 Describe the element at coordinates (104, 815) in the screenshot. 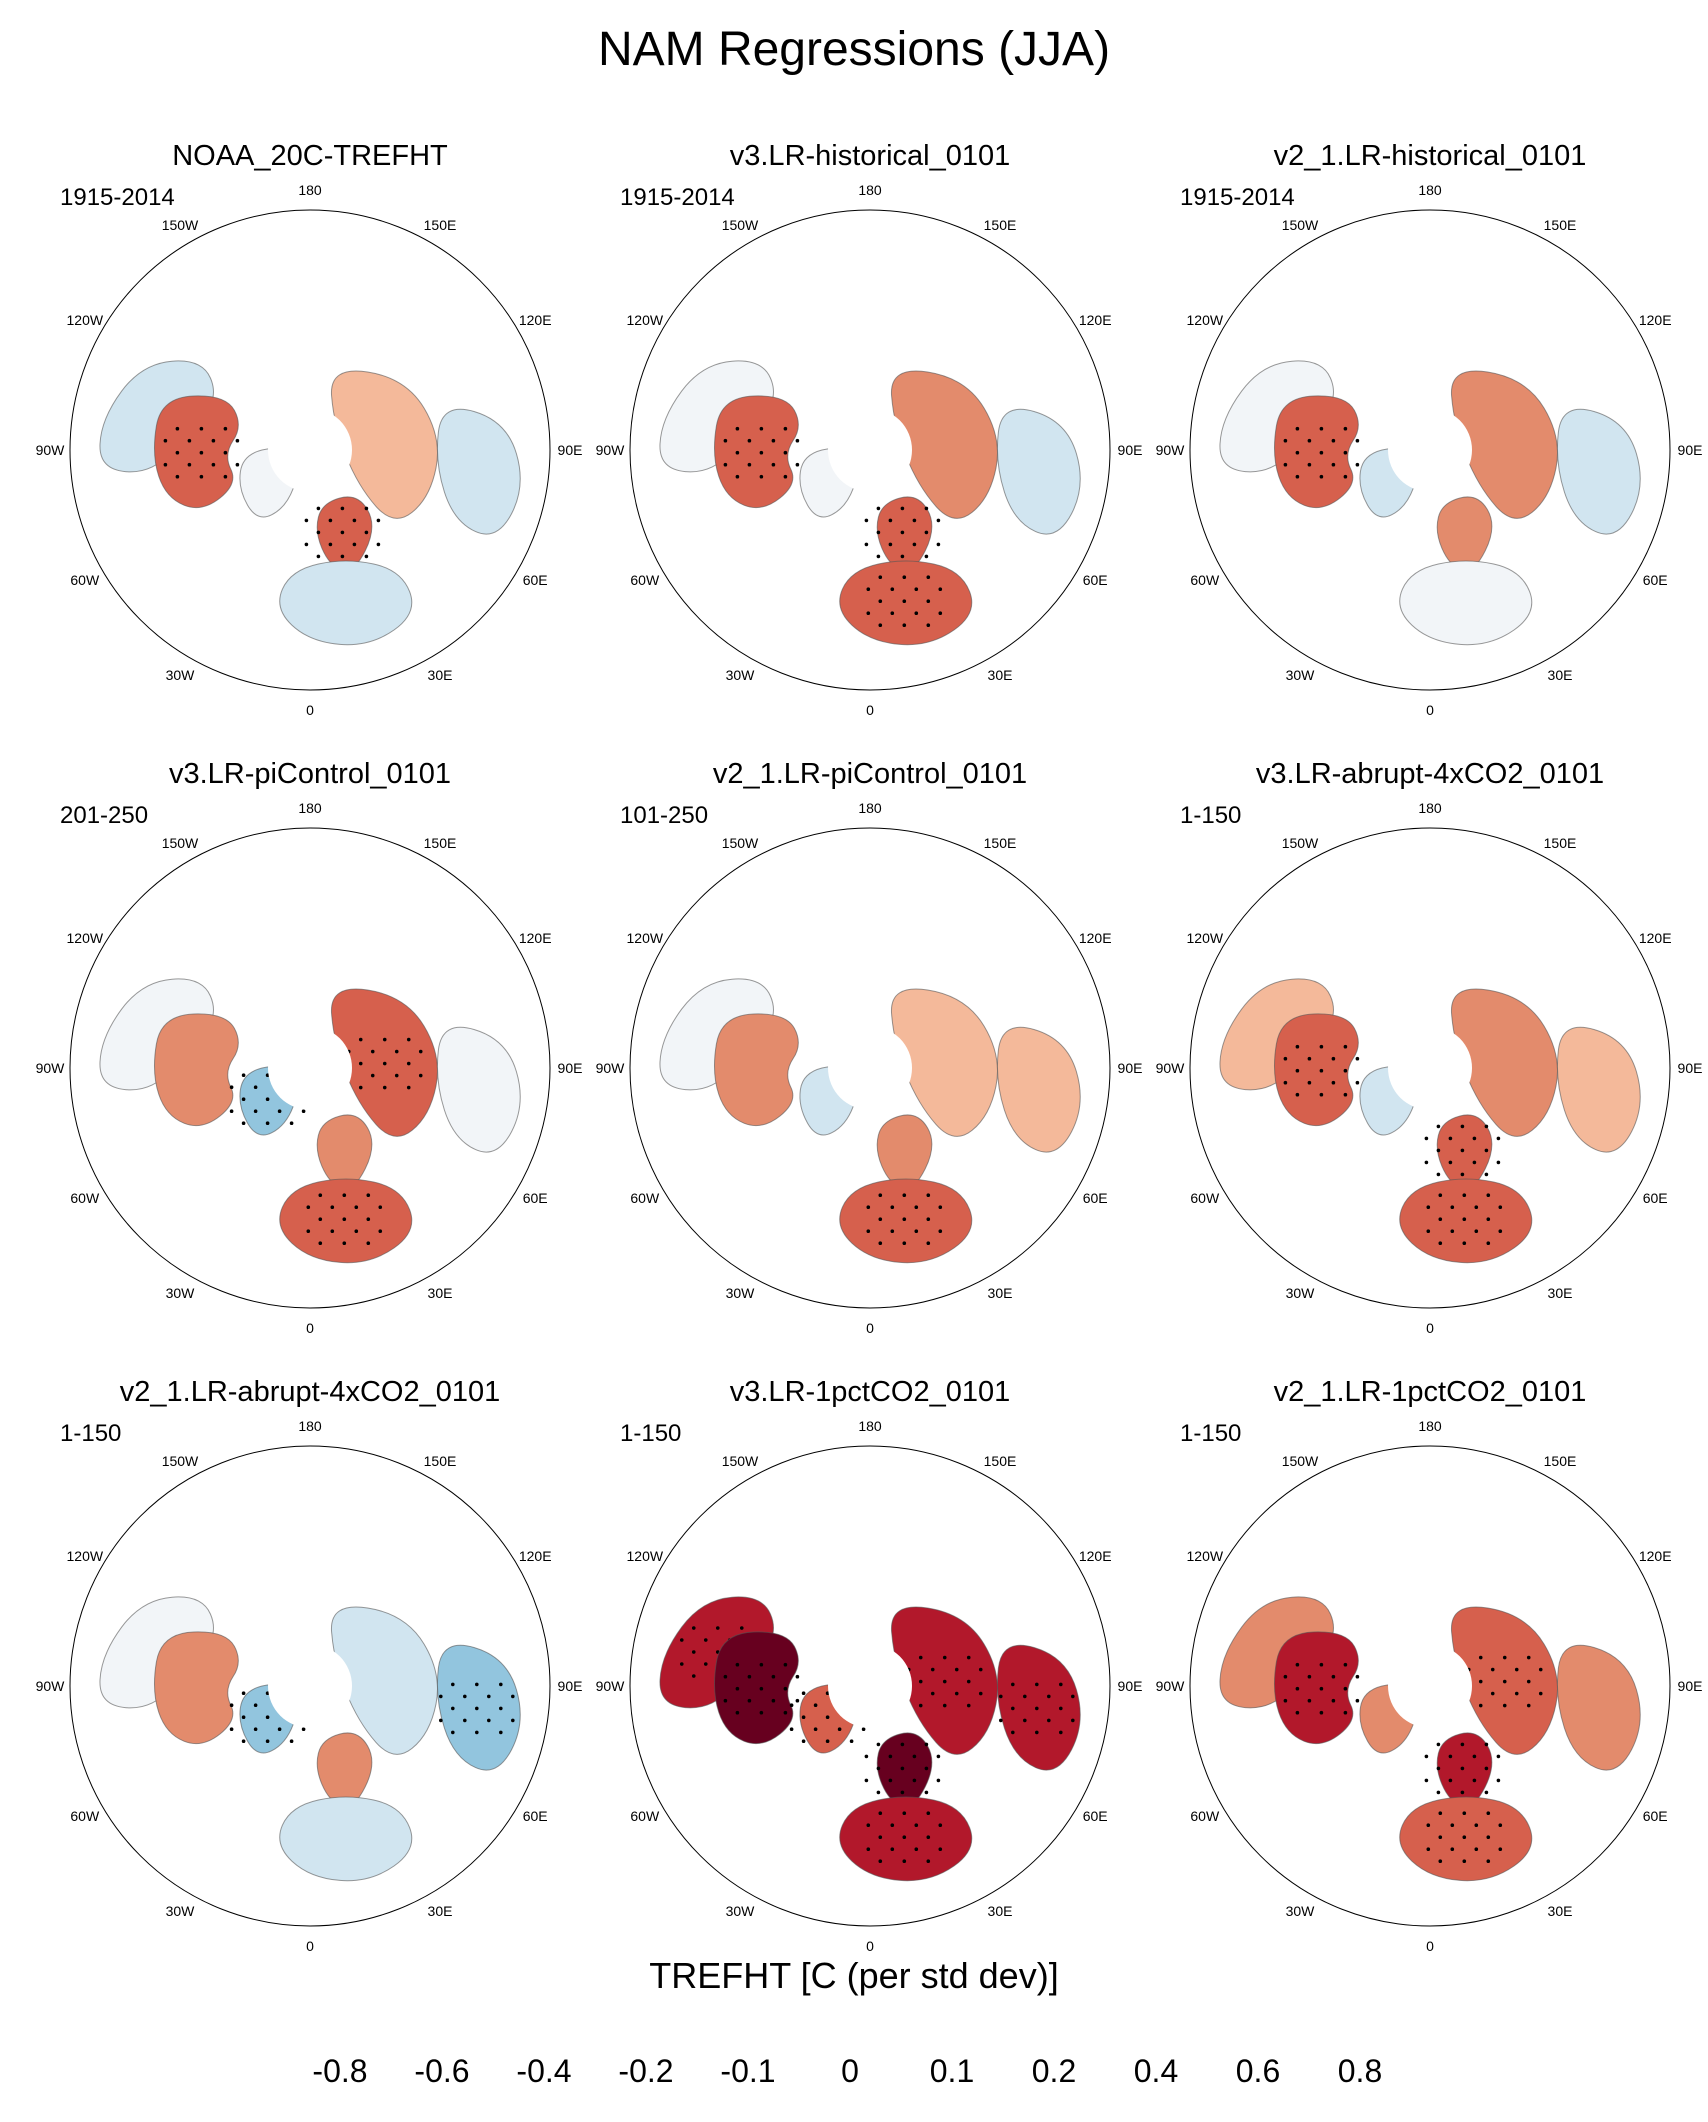

I see `period-label: 201-250` at that location.